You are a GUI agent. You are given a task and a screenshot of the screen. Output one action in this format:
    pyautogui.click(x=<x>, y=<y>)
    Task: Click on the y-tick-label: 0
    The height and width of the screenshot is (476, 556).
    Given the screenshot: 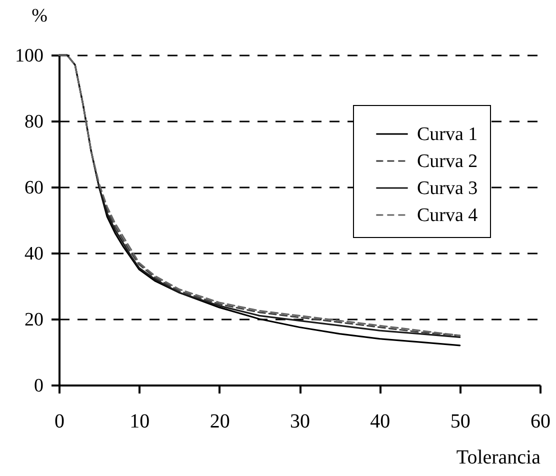 What is the action you would take?
    pyautogui.click(x=39, y=386)
    